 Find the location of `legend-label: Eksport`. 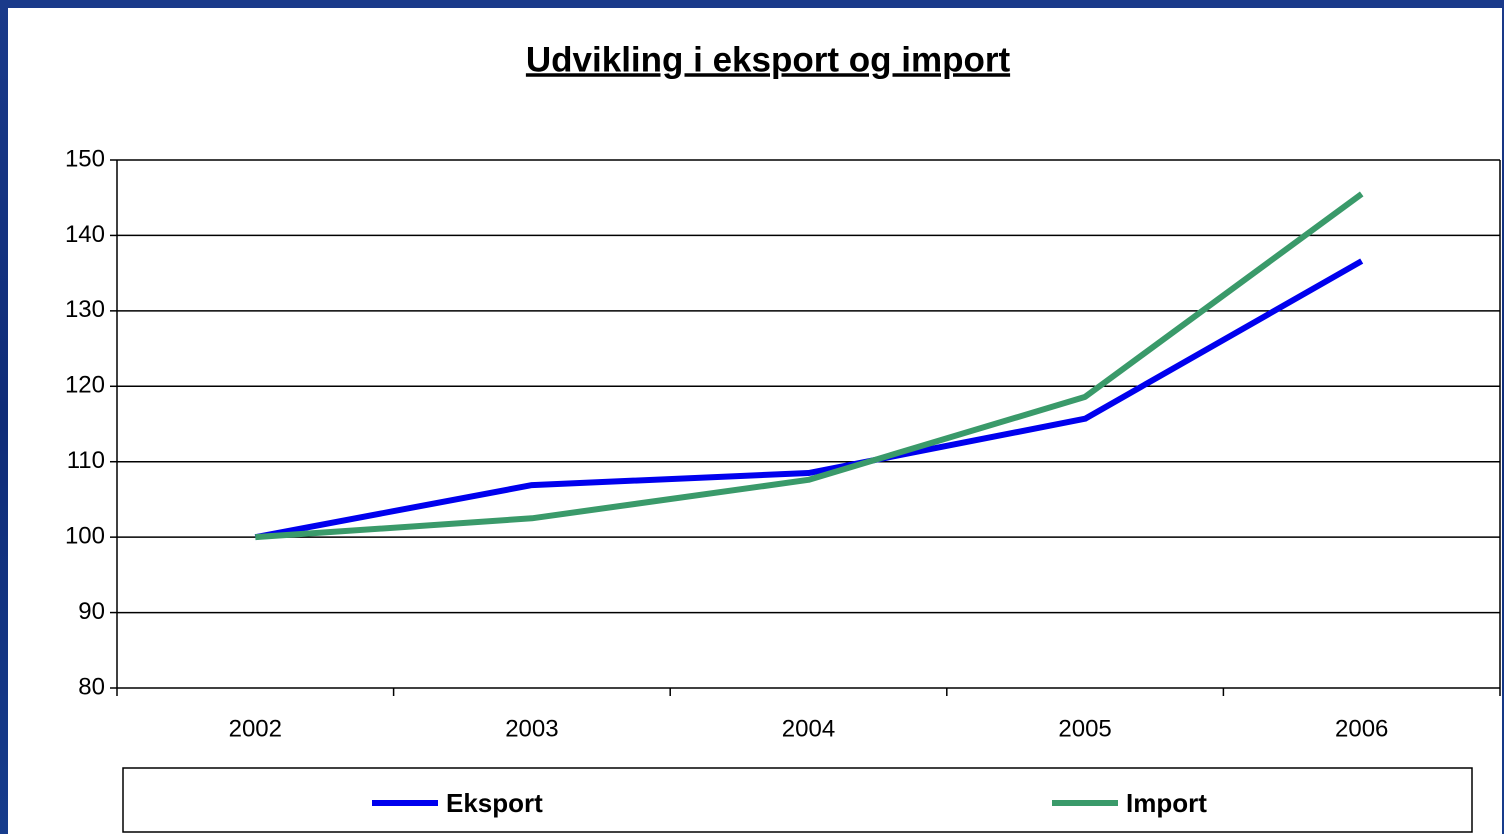

legend-label: Eksport is located at coordinates (494, 803).